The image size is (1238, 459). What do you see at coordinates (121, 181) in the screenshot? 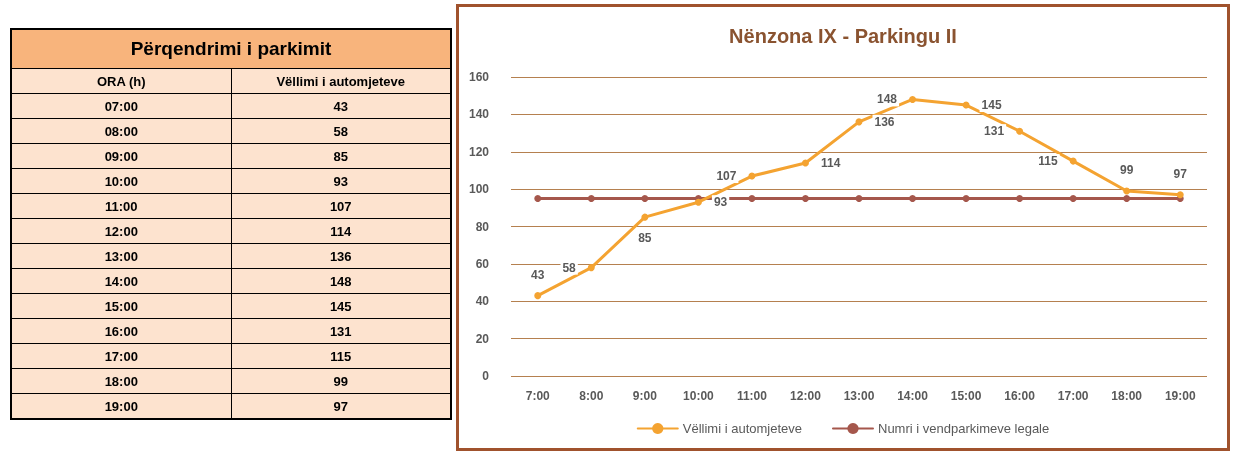
I see `text: 10:00` at bounding box center [121, 181].